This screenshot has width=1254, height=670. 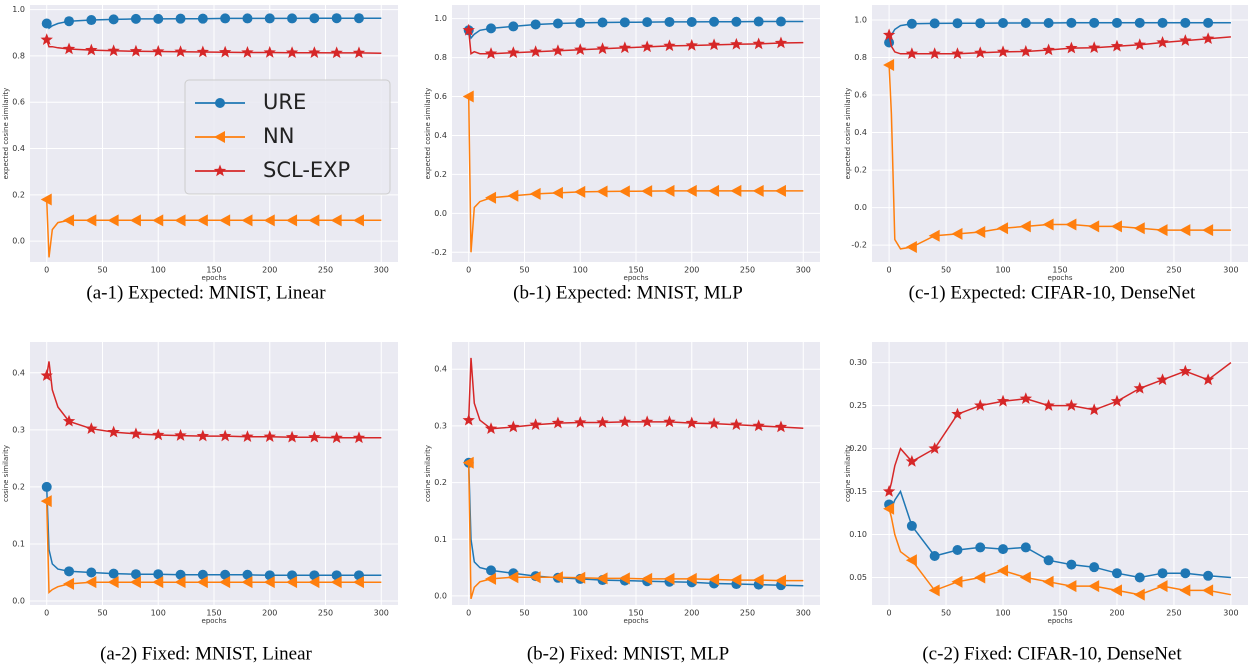 What do you see at coordinates (1059, 270) in the screenshot?
I see `x-tick-label: 150` at bounding box center [1059, 270].